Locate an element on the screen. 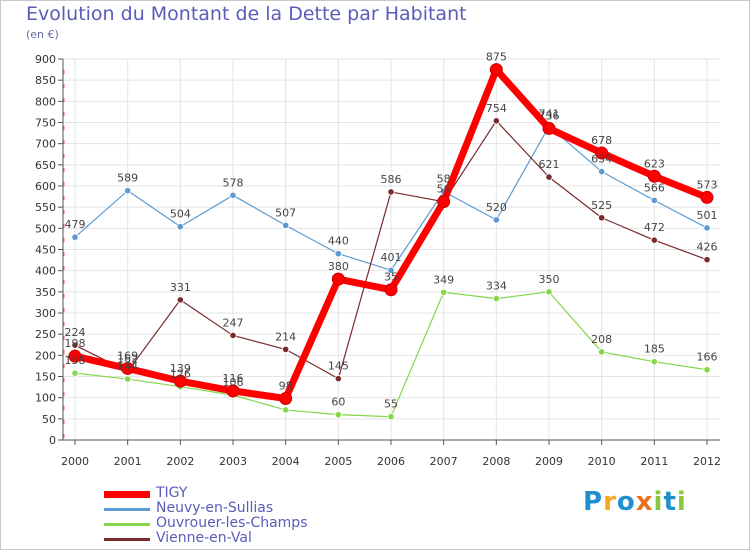 Image resolution: width=750 pixels, height=550 pixels. logo-letter: o is located at coordinates (626, 502).